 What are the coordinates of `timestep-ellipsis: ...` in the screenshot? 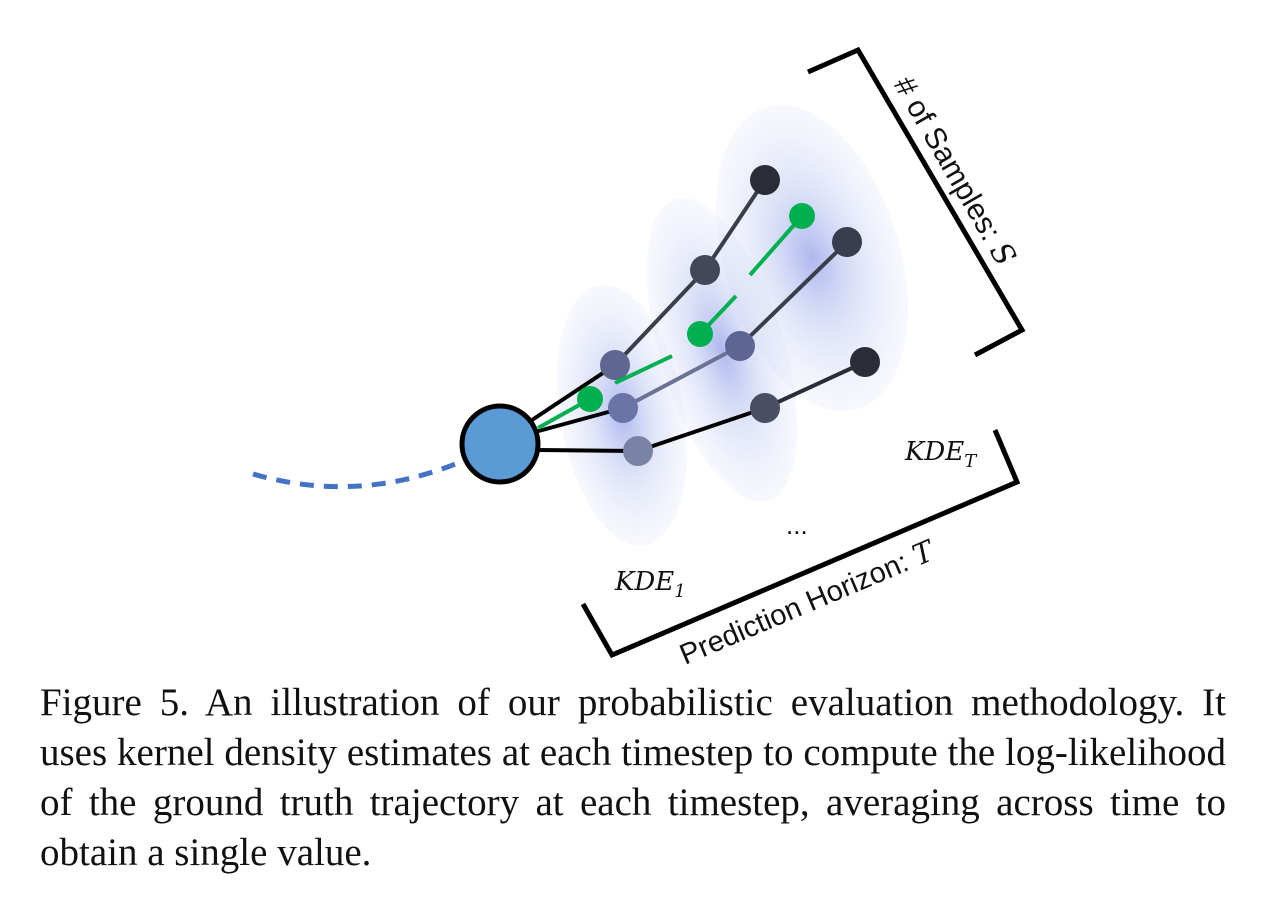 It's located at (797, 525).